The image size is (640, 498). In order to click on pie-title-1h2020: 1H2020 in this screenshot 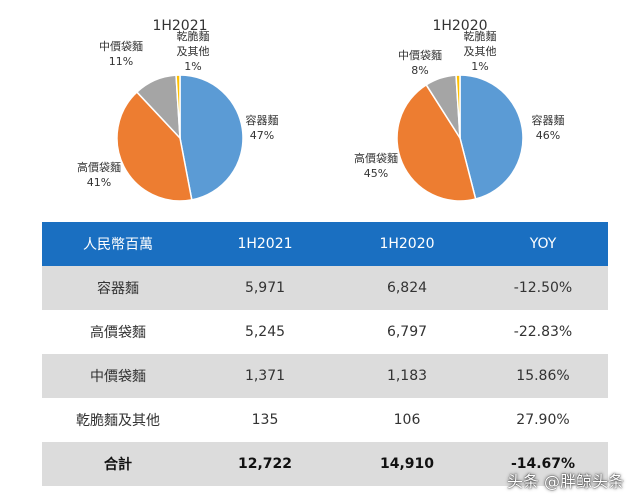, I will do `click(459, 26)`.